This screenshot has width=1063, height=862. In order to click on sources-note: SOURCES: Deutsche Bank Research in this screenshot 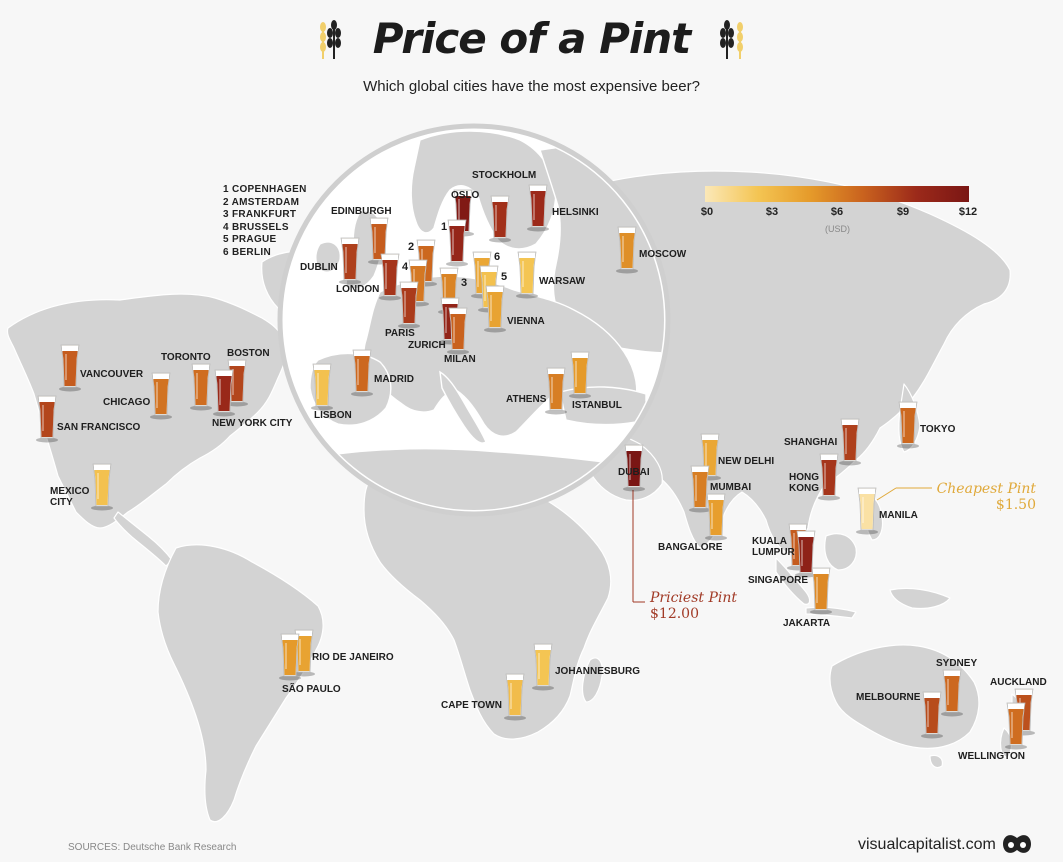, I will do `click(152, 847)`.